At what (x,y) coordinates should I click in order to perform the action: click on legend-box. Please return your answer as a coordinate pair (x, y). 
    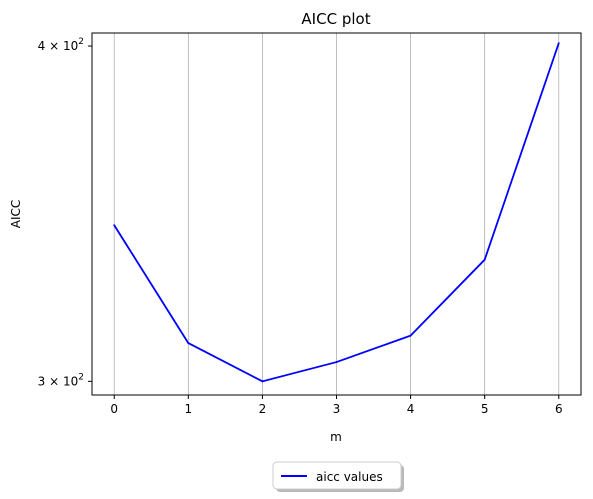
    Looking at the image, I should click on (337, 475).